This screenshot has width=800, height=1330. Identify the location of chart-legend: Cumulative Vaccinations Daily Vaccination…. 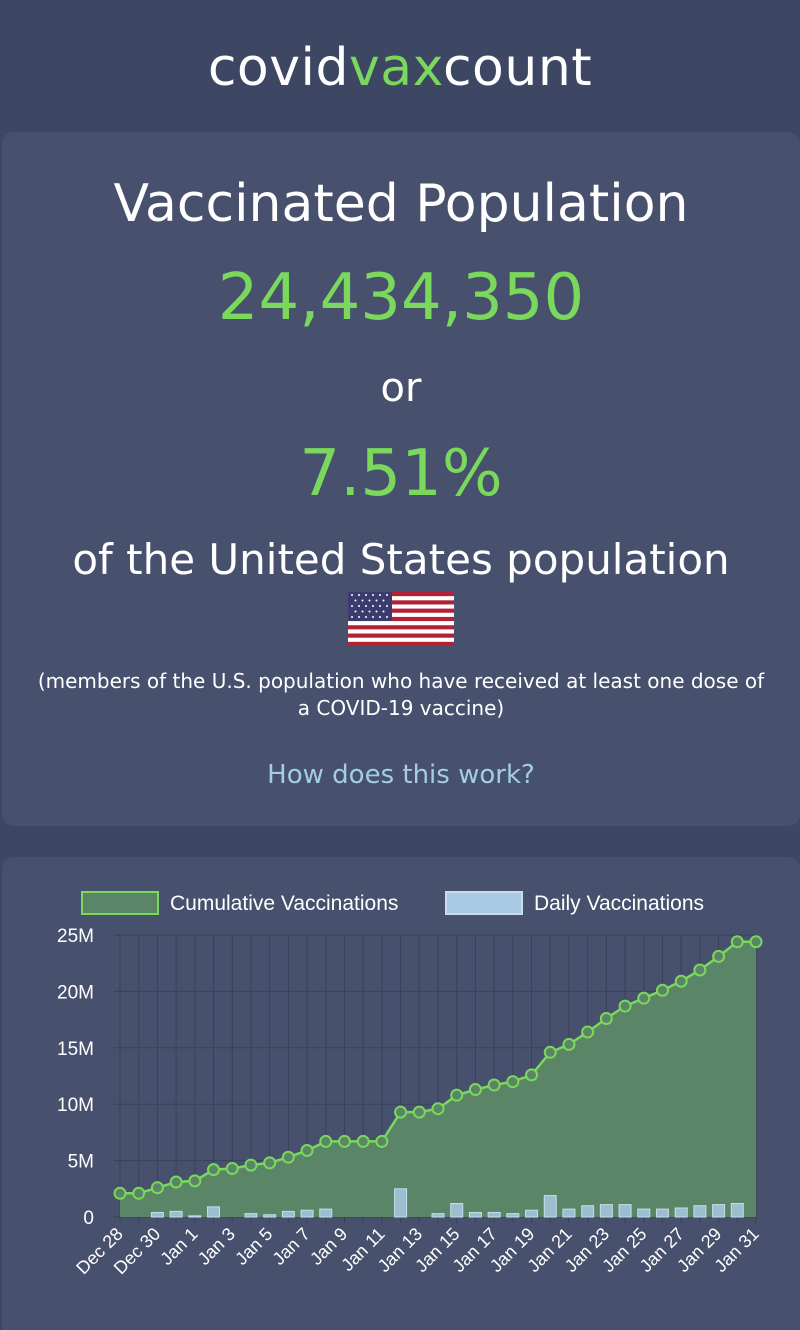
(392, 903).